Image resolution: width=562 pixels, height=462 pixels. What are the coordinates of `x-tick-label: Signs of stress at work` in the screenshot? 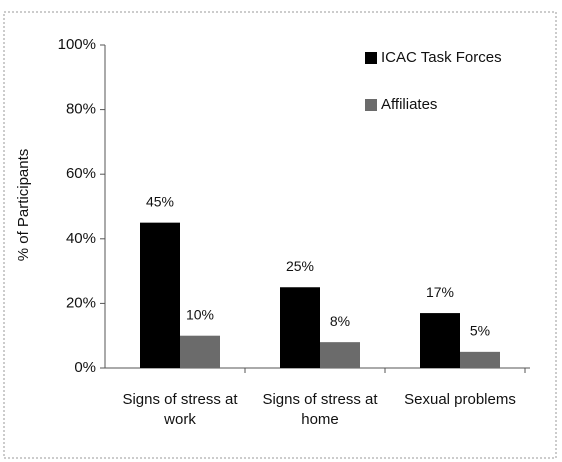 It's located at (180, 409).